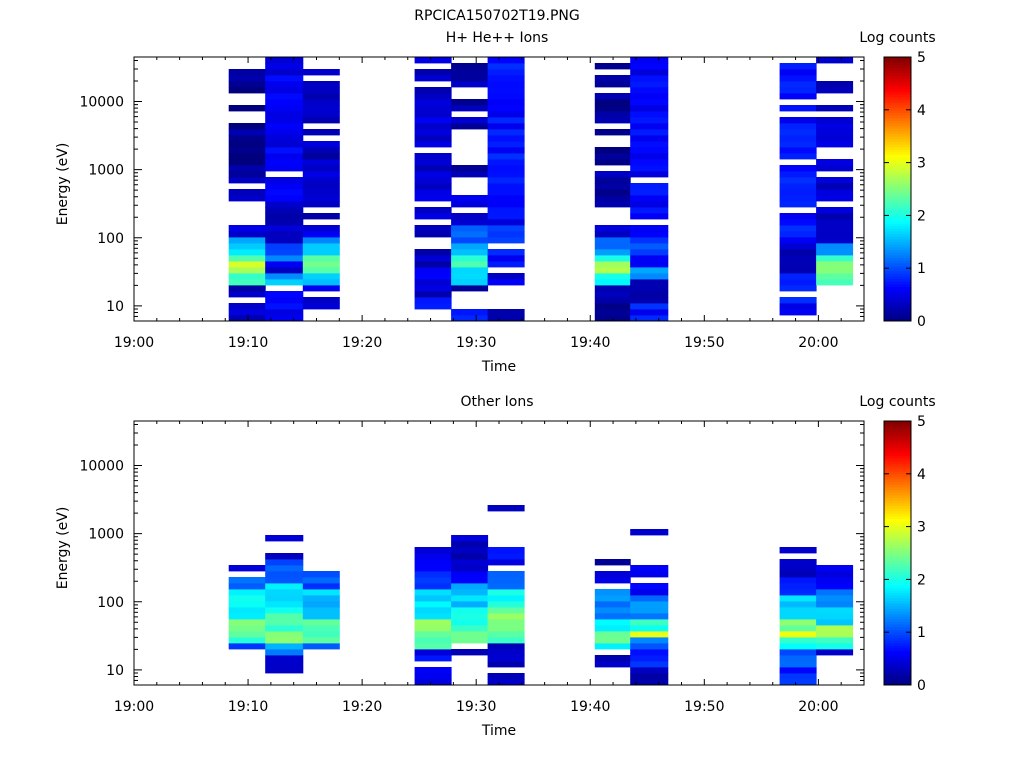 This screenshot has height=768, width=1024. What do you see at coordinates (115, 307) in the screenshot?
I see `y-tick-label: 10` at bounding box center [115, 307].